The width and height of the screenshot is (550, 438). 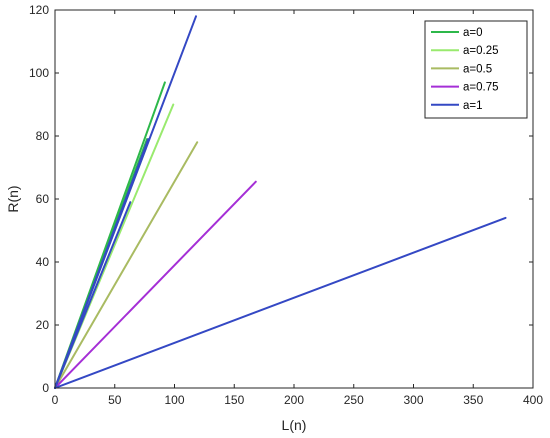 What do you see at coordinates (533, 400) in the screenshot?
I see `x-tick-label: 400` at bounding box center [533, 400].